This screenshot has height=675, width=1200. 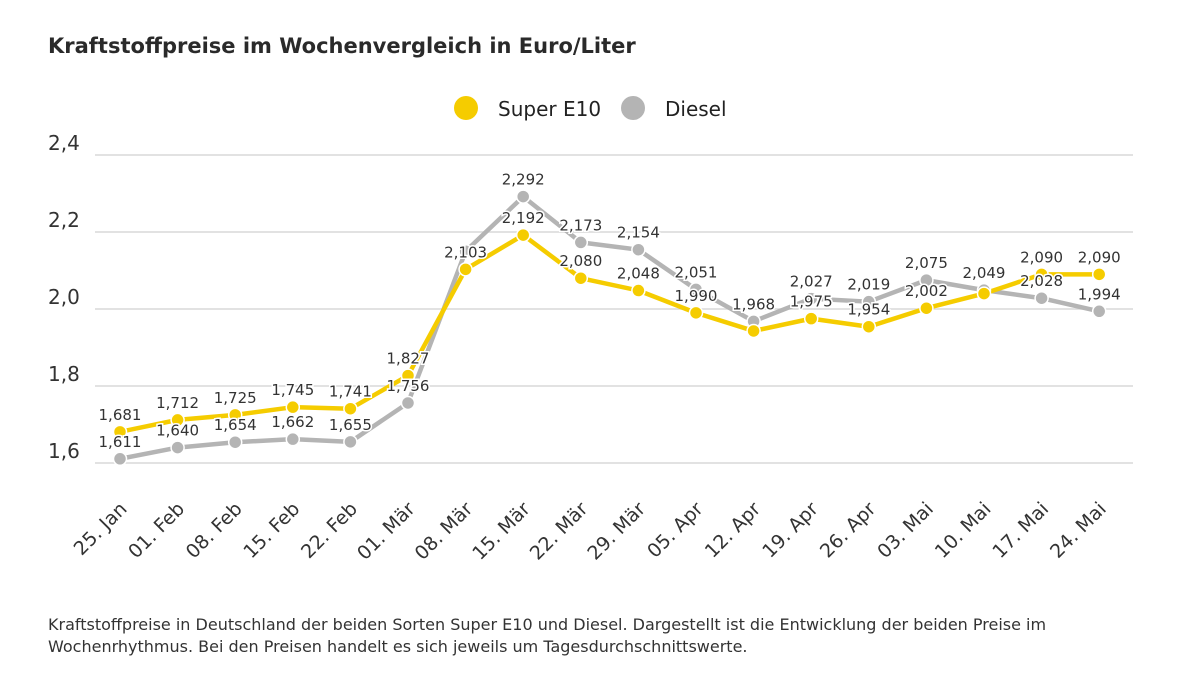 I want to click on data-label-diesel: 2,019, so click(x=868, y=285).